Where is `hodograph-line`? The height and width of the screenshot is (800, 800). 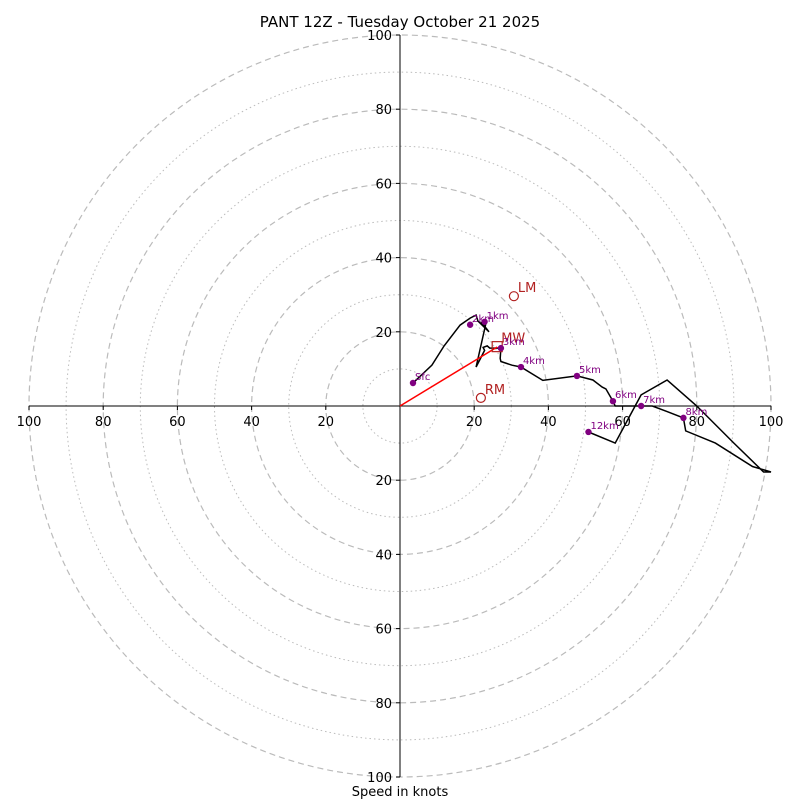
hodograph-line is located at coordinates (592, 393).